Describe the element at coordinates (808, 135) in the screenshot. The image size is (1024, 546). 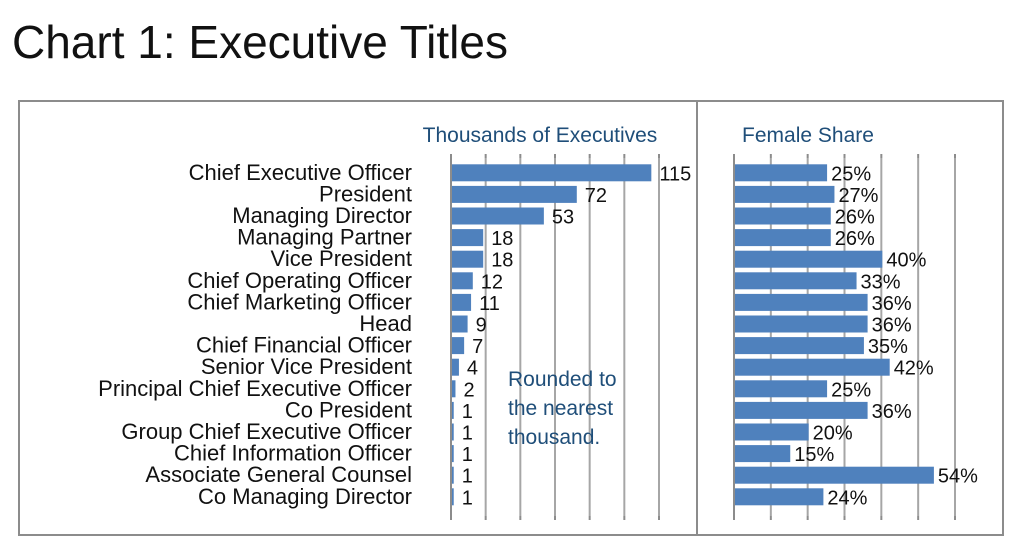
I see `series-header-female-share: Female Share` at that location.